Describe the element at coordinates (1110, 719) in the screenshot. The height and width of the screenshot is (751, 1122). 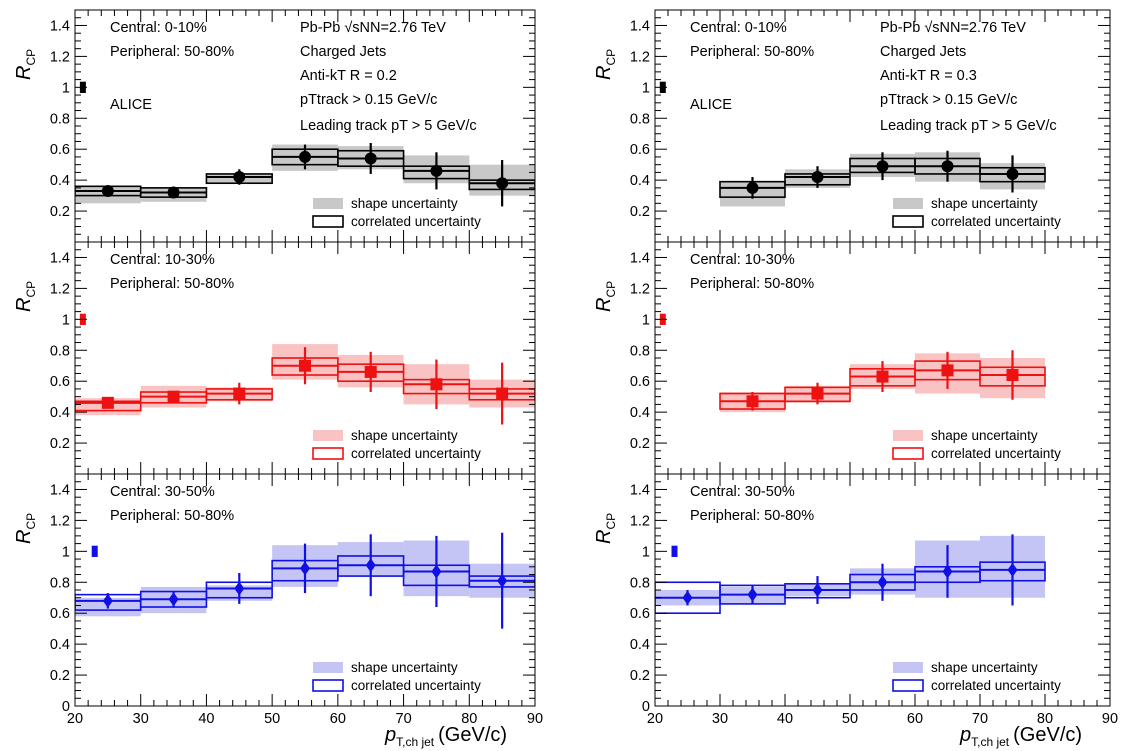
I see `x-tick-label: 90` at that location.